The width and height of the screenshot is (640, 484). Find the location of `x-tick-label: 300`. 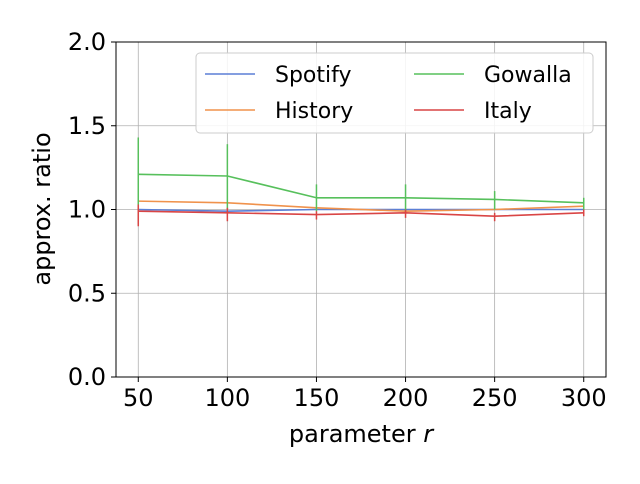

x-tick-label: 300 is located at coordinates (584, 398).